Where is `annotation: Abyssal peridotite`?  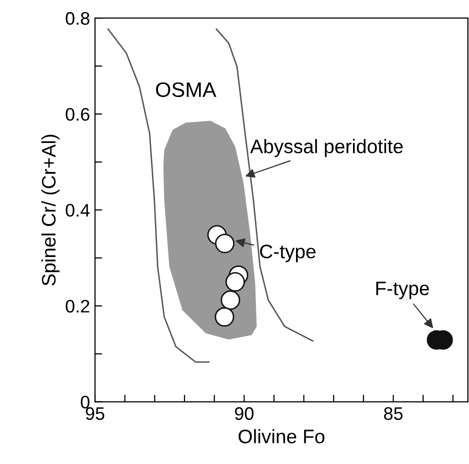 annotation: Abyssal peridotite is located at coordinates (326, 148).